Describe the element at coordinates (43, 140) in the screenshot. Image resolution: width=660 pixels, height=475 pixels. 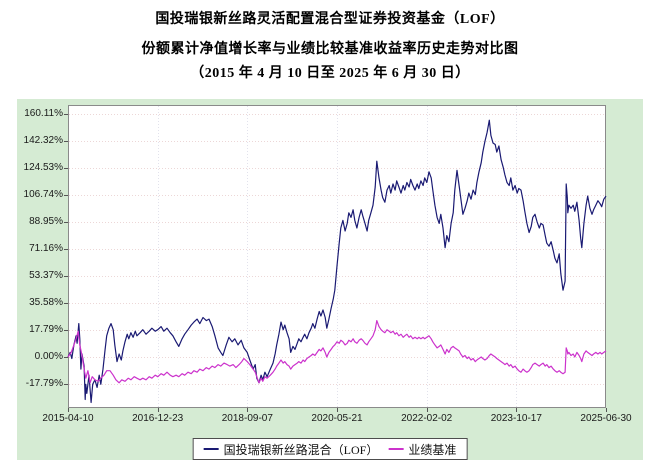
I see `y-axis-label: 142.32%` at that location.